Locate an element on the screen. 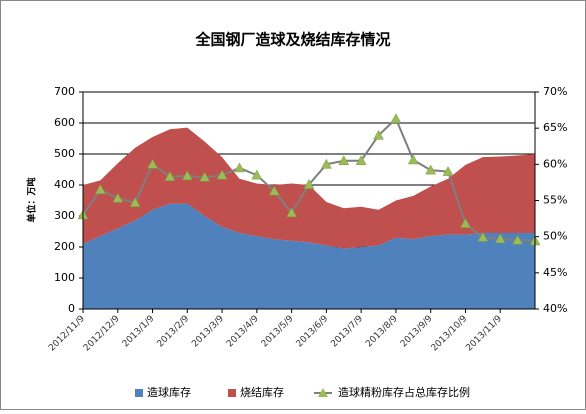 This screenshot has height=414, width=586. chart-title: 全国钢厂造球及烧结库存情况 is located at coordinates (292, 40).